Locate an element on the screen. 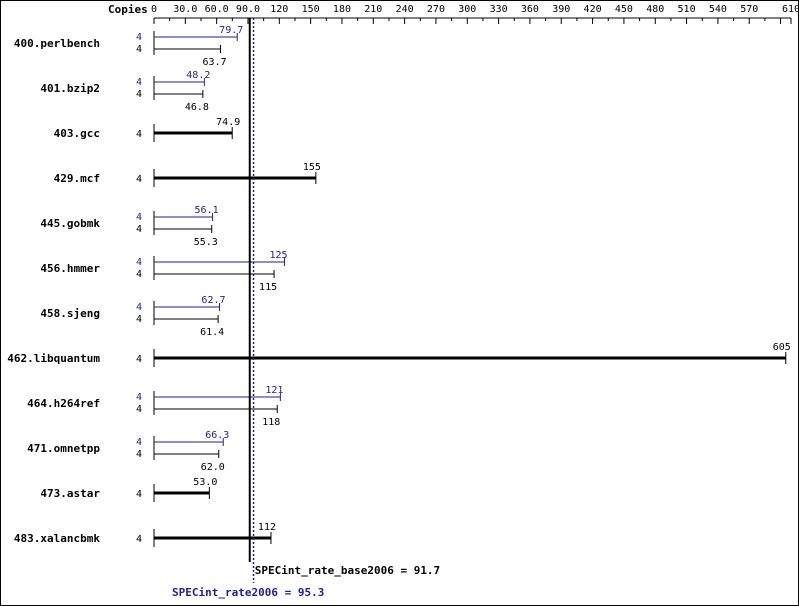  x-tick-label: 390 is located at coordinates (561, 9).